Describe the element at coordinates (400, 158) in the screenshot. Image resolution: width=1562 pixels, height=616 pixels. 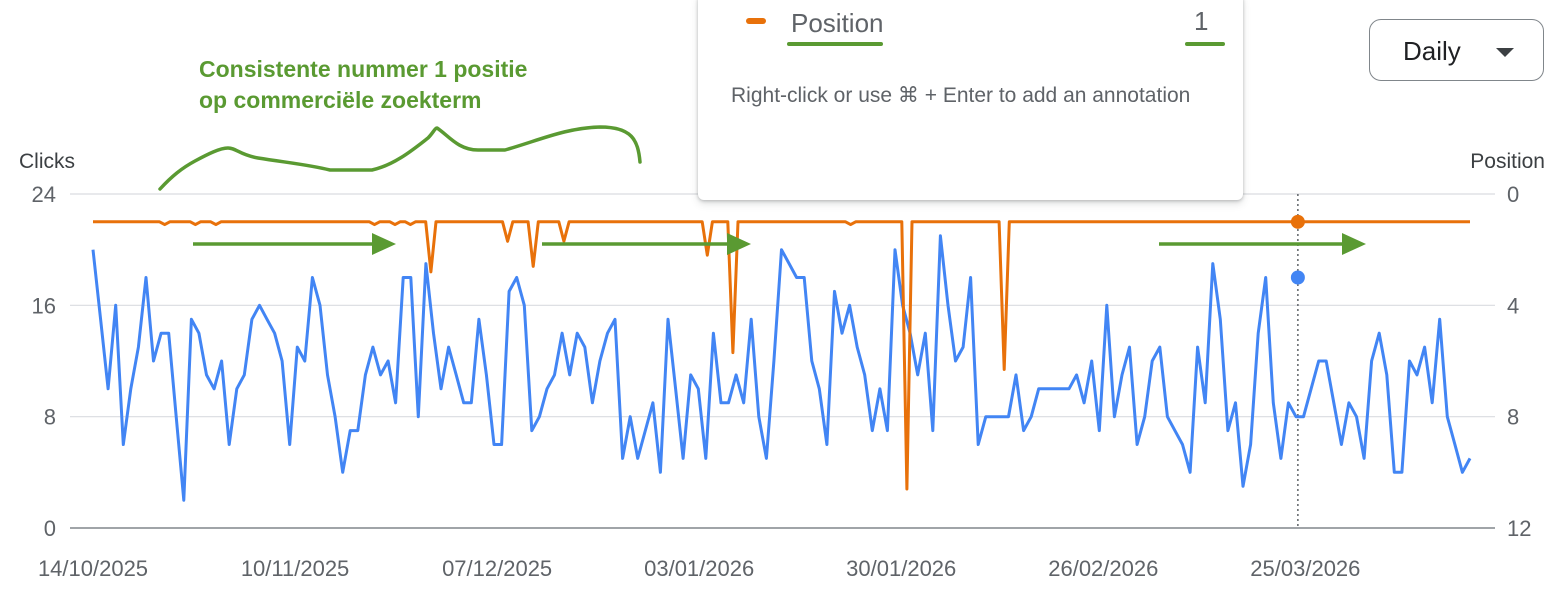
I see `annotation-brace` at that location.